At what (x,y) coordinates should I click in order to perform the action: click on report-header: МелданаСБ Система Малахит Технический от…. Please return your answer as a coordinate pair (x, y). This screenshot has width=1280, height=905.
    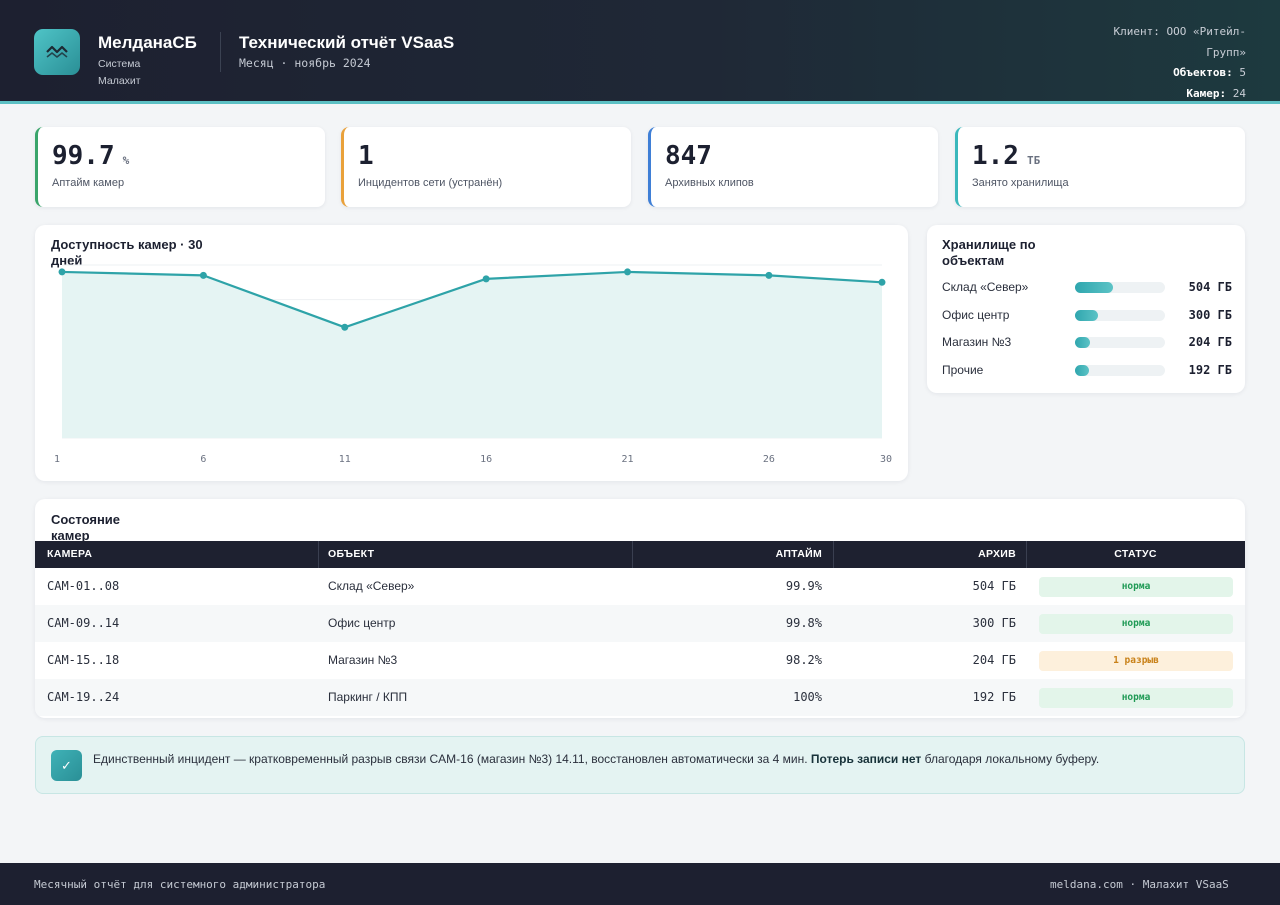
    Looking at the image, I should click on (640, 52).